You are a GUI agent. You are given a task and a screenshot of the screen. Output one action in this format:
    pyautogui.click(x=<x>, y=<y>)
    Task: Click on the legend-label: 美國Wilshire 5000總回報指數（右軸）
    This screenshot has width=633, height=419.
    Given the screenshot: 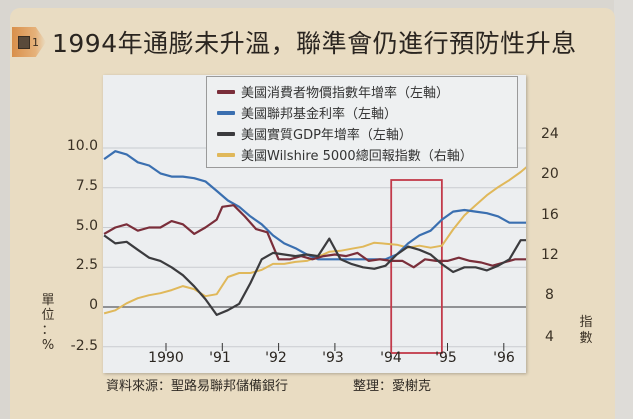 What is the action you would take?
    pyautogui.click(x=357, y=156)
    